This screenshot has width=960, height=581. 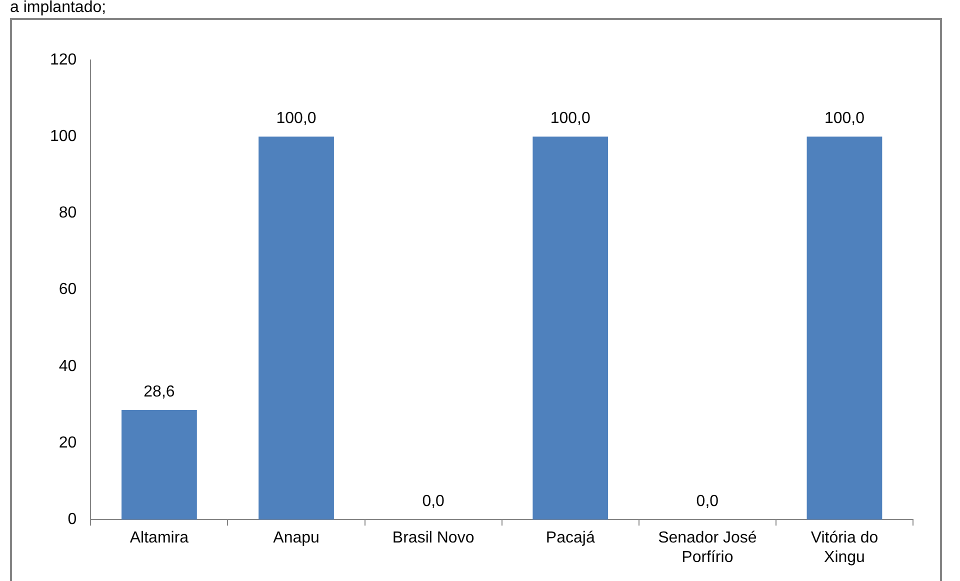 What do you see at coordinates (296, 538) in the screenshot?
I see `x-tick-label: Anapu` at bounding box center [296, 538].